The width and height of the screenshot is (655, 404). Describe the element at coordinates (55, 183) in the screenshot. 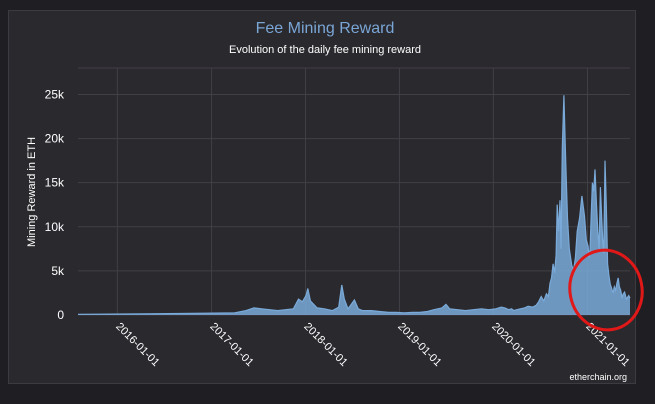

I see `y-tick-label: 15k` at that location.